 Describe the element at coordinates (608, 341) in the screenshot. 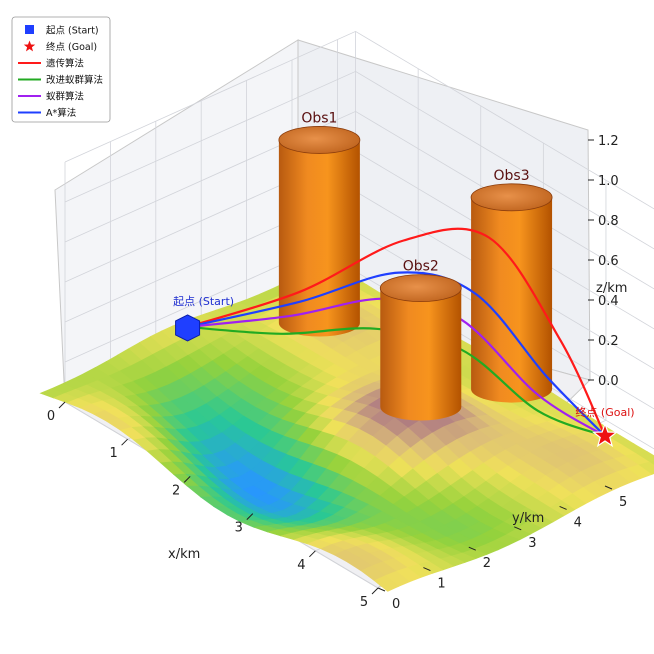

I see `z-tick-label: 0.2` at that location.